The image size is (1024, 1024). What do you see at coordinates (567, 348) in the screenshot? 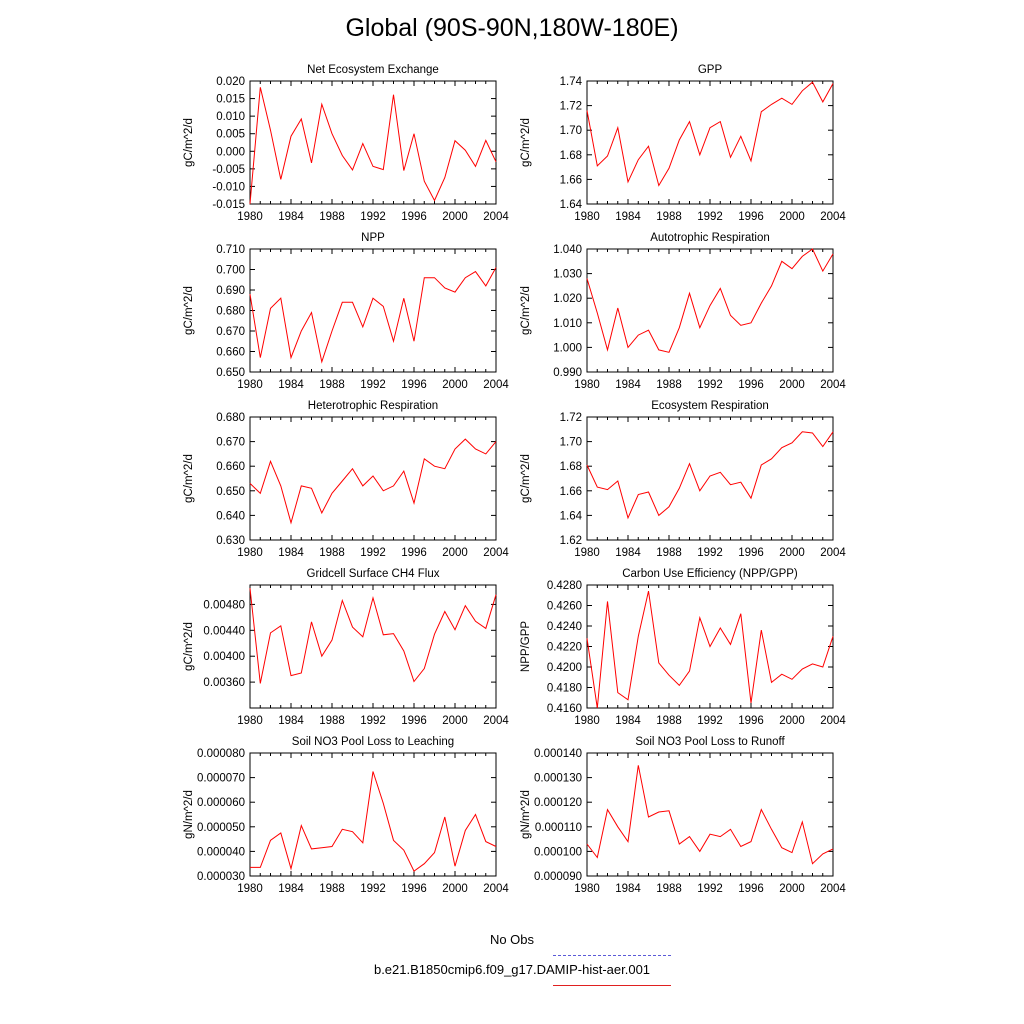
I see `y-tick-label: 1.000` at bounding box center [567, 348].